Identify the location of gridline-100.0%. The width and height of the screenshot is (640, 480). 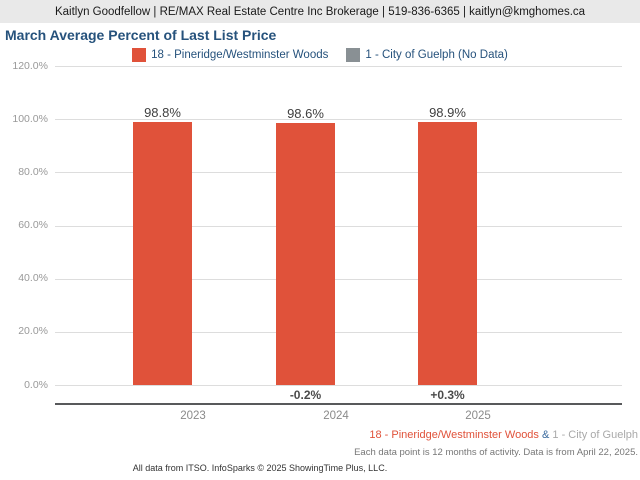
(338, 120).